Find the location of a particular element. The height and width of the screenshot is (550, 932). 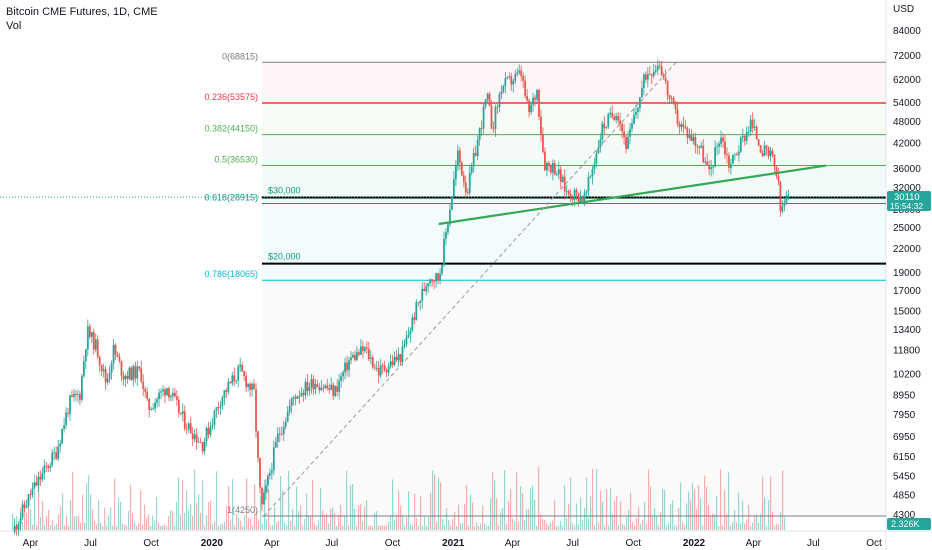

symbol-title: Bitcoin CME Futures, 1D, CME is located at coordinates (82, 12).